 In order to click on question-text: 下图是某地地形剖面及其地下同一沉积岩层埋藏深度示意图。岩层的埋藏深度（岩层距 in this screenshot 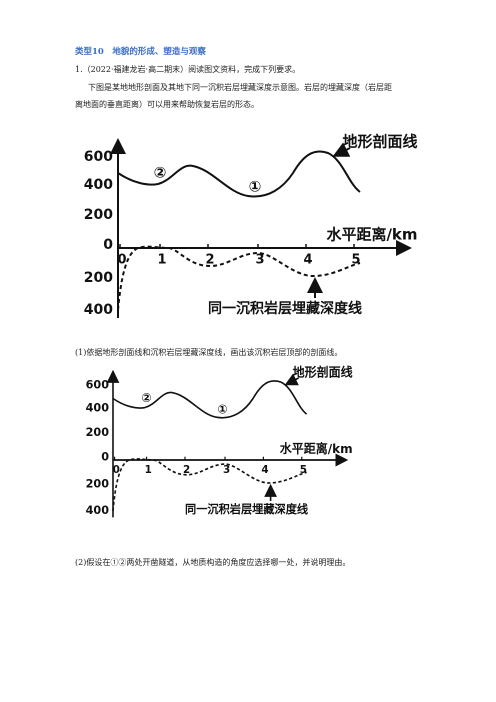, I will do `click(240, 87)`.